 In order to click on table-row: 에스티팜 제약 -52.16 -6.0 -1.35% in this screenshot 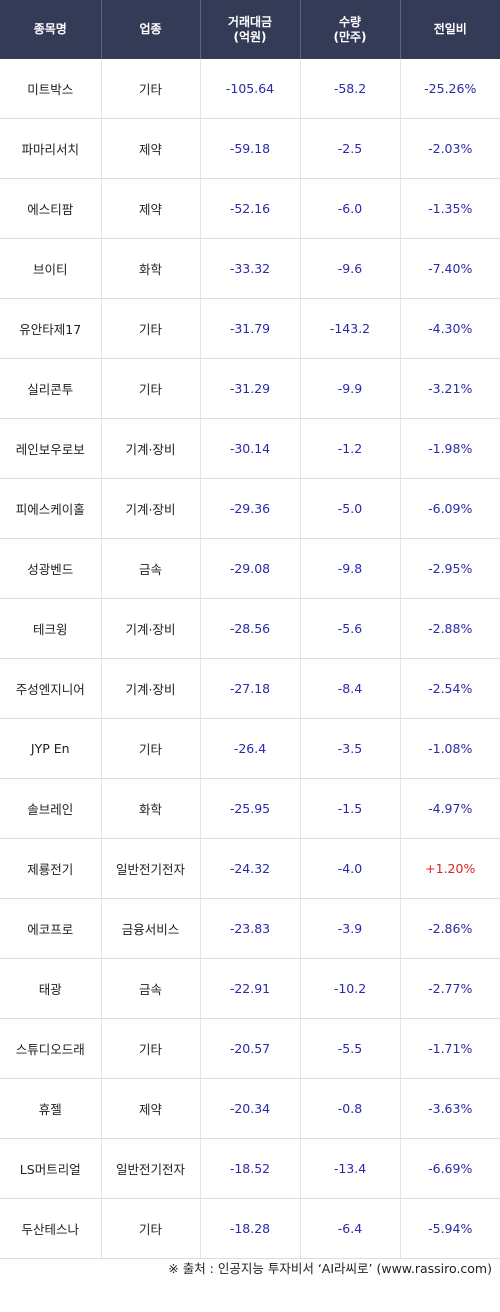, I will do `click(250, 208)`.